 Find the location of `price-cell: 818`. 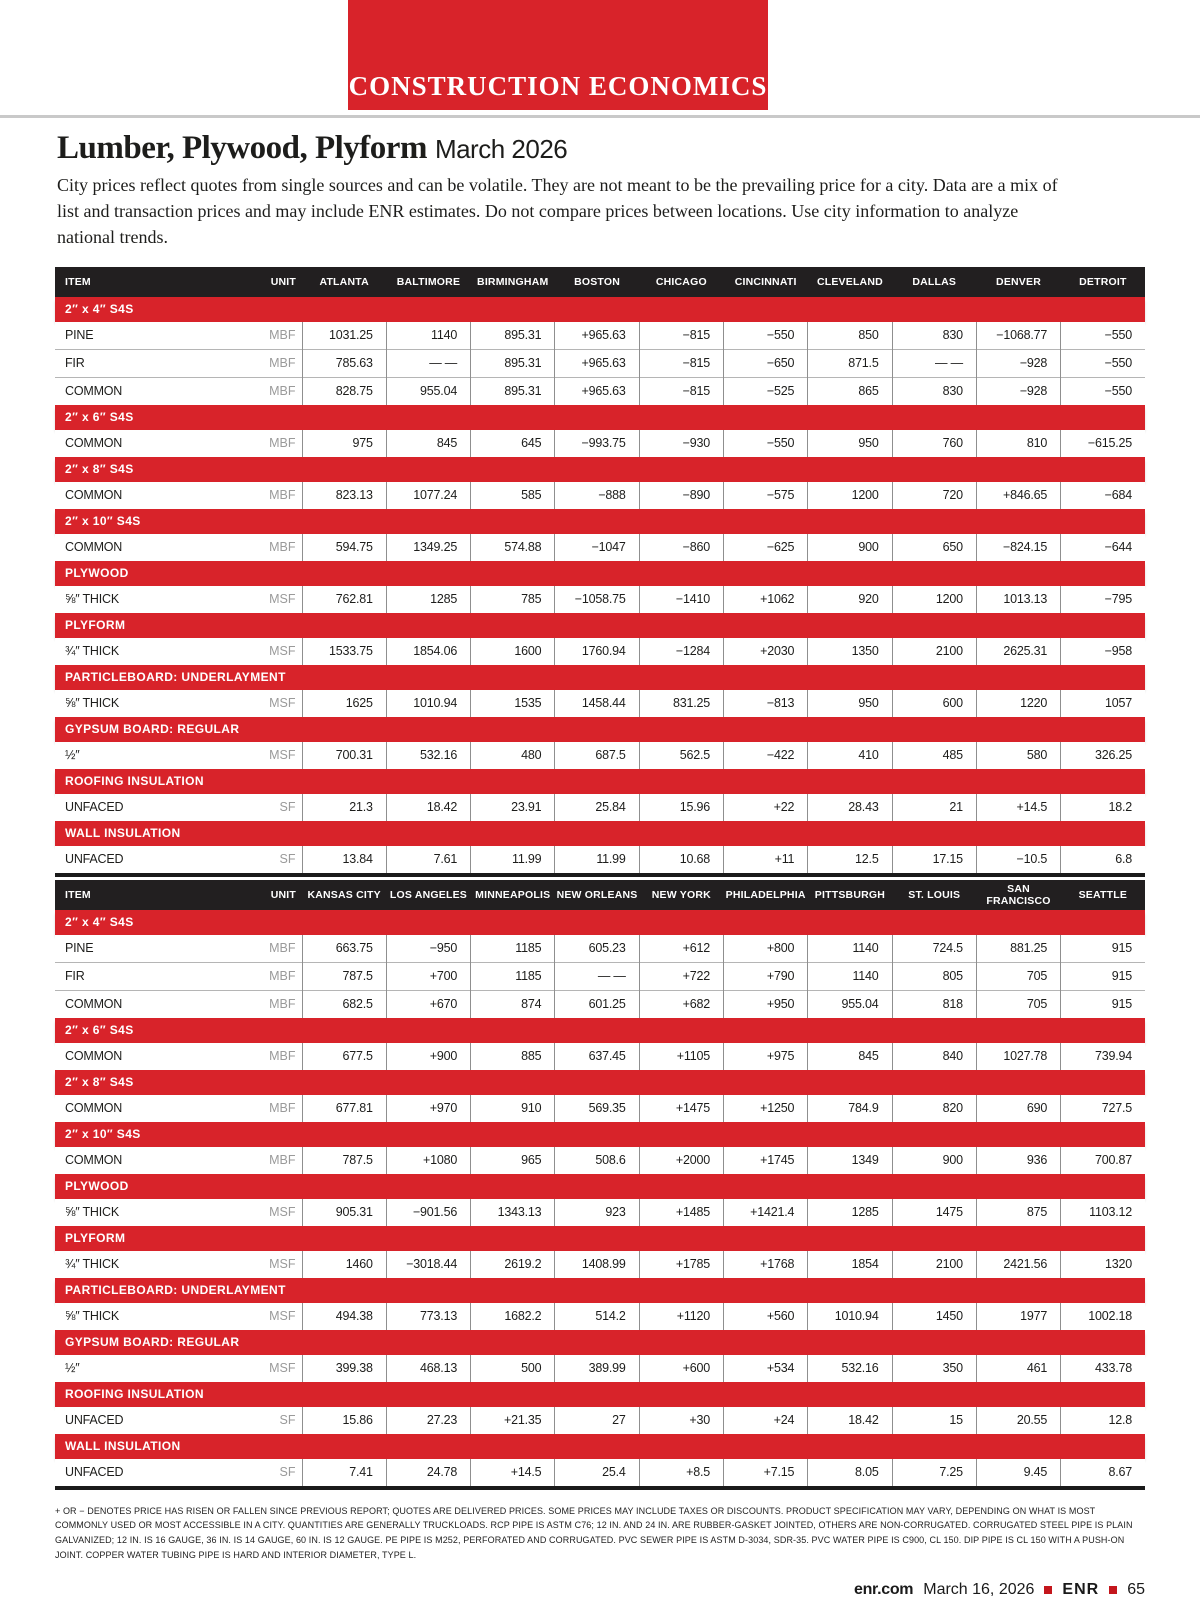

price-cell: 818 is located at coordinates (934, 1003).